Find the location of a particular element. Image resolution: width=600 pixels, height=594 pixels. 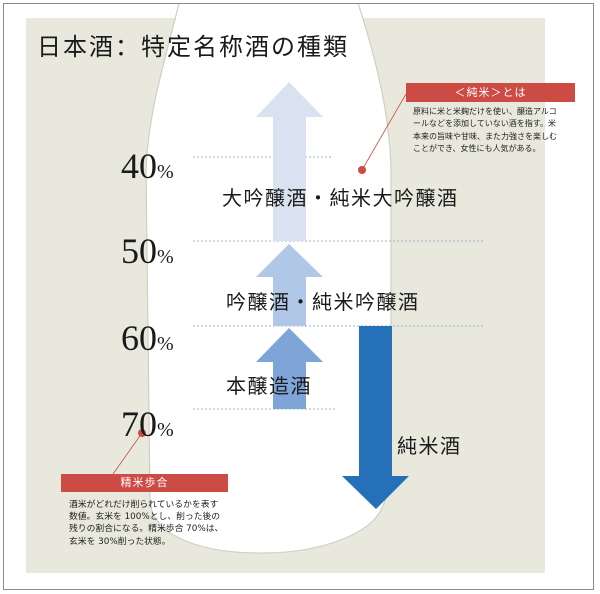

level-label-40: 40% is located at coordinates (147, 170).